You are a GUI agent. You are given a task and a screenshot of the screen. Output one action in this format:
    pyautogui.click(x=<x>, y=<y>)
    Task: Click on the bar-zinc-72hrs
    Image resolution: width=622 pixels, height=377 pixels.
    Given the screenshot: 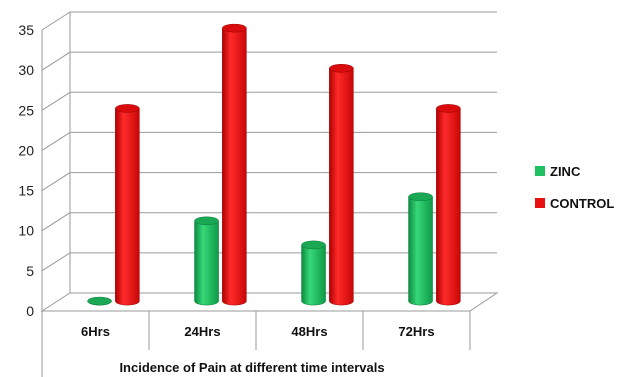 What is the action you would take?
    pyautogui.click(x=420, y=249)
    